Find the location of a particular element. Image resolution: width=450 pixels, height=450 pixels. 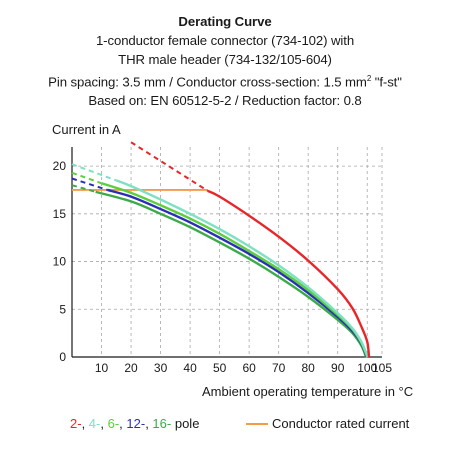

x-tick-label-90: 90 is located at coordinates (338, 368).